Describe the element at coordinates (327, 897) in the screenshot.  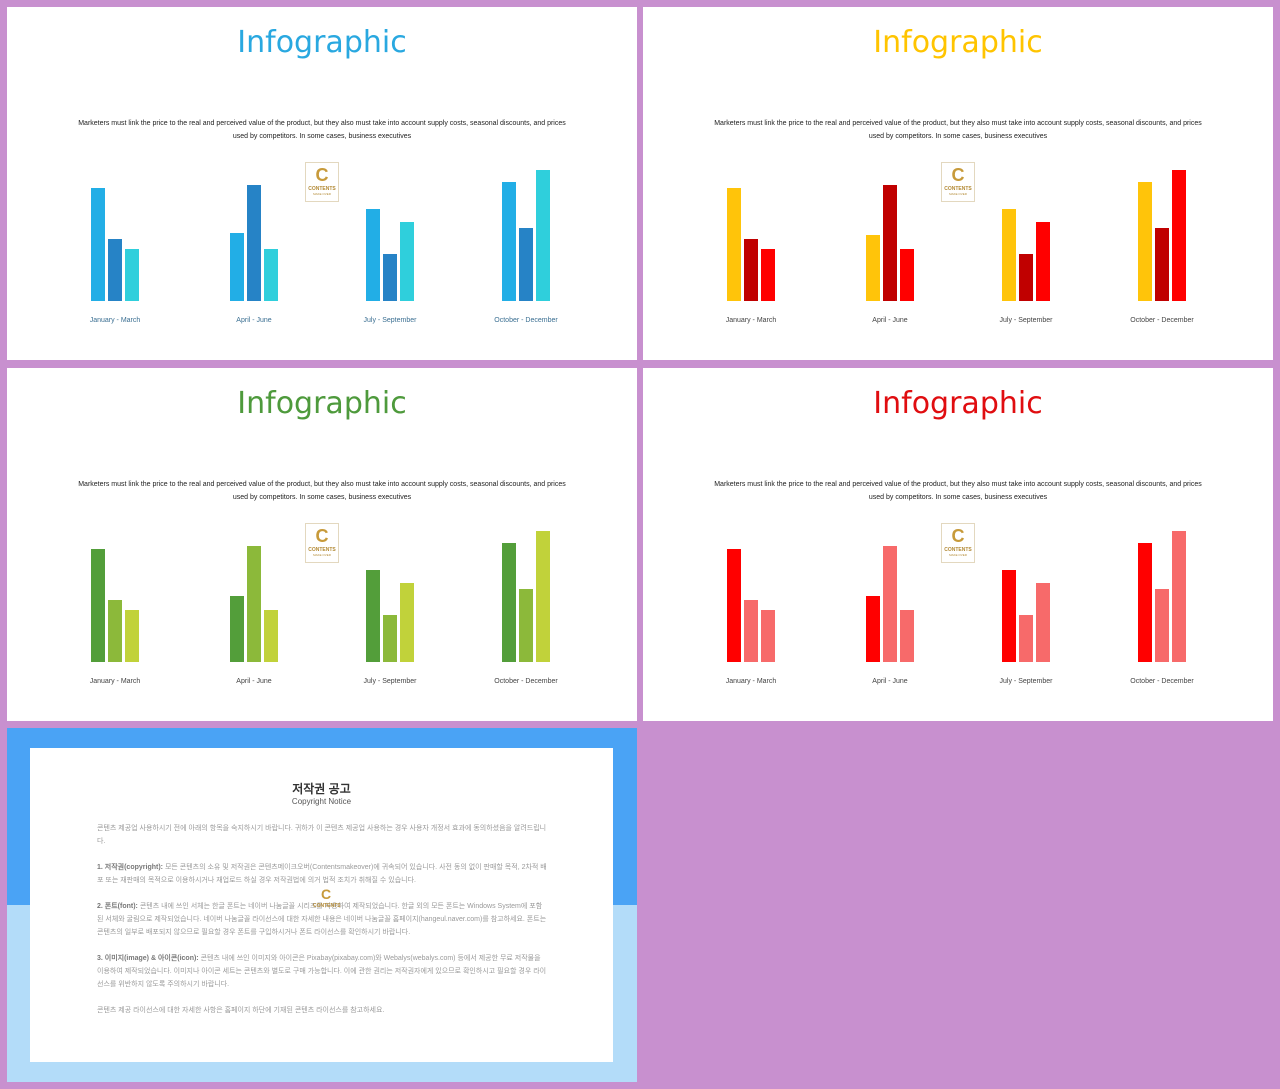
I see `contents-logo: C CONTENTS` at that location.